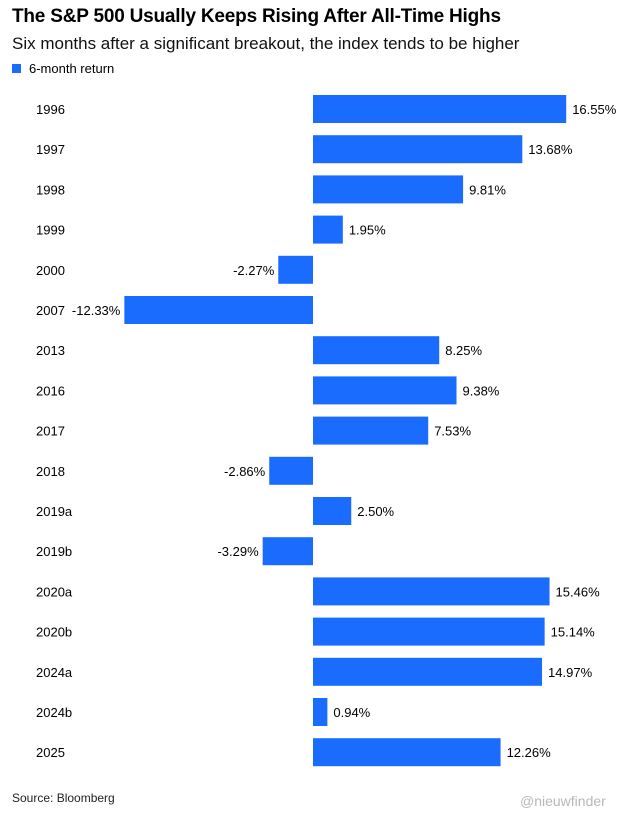 Image resolution: width=638 pixels, height=817 pixels. What do you see at coordinates (96, 310) in the screenshot?
I see `value-label: -12.33%` at bounding box center [96, 310].